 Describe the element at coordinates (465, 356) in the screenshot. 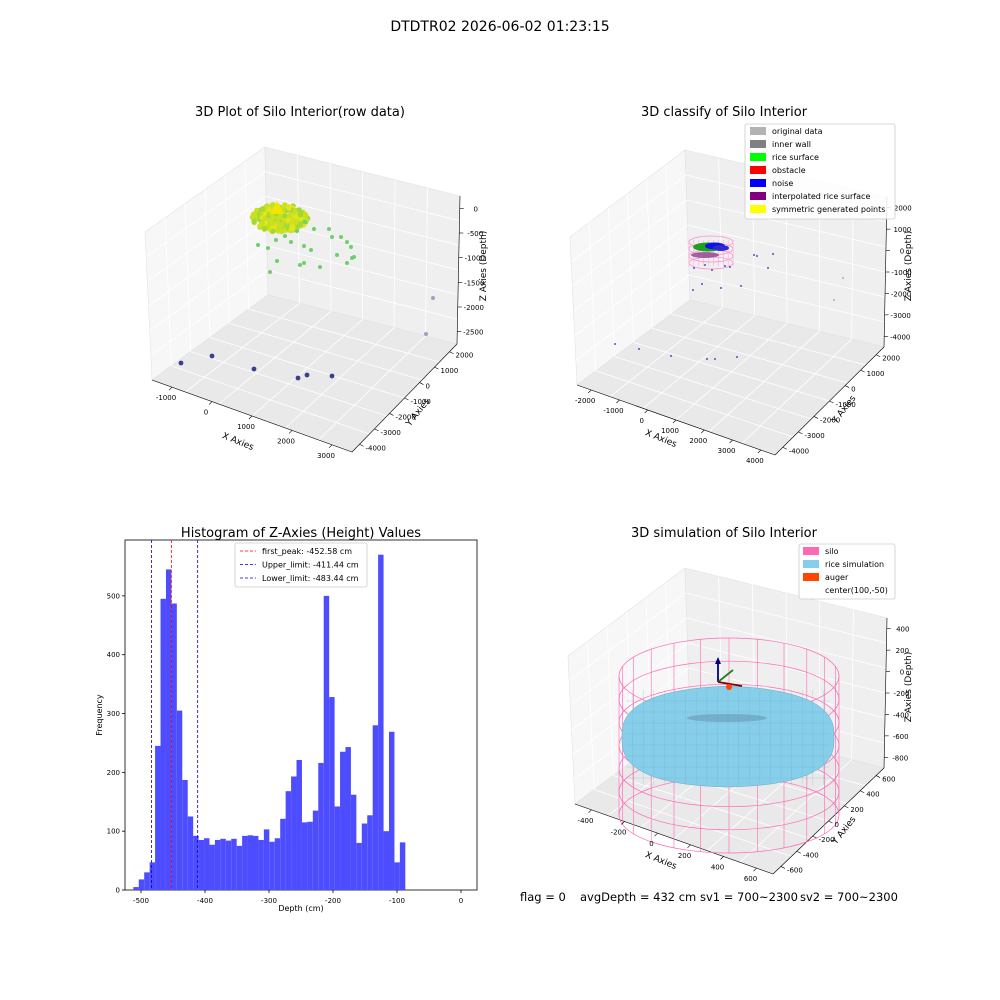

I see `y-tick-label: 2000` at that location.